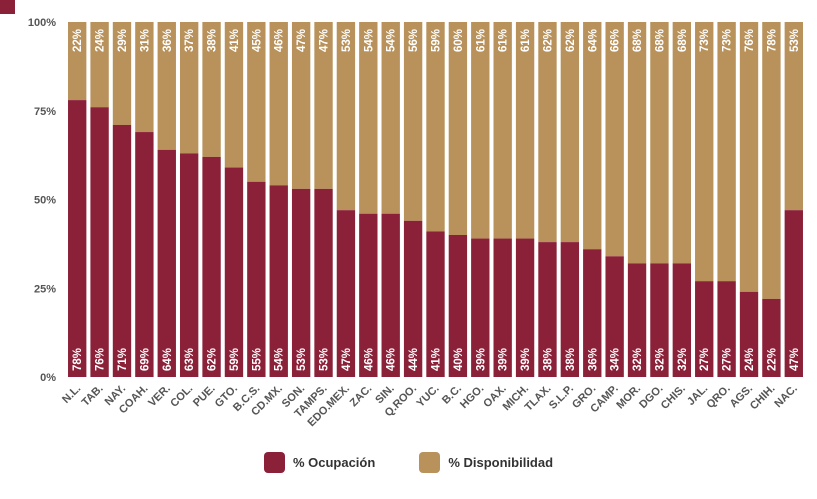  Describe the element at coordinates (257, 359) in the screenshot. I see `data-label-ocupacion: 55%` at that location.